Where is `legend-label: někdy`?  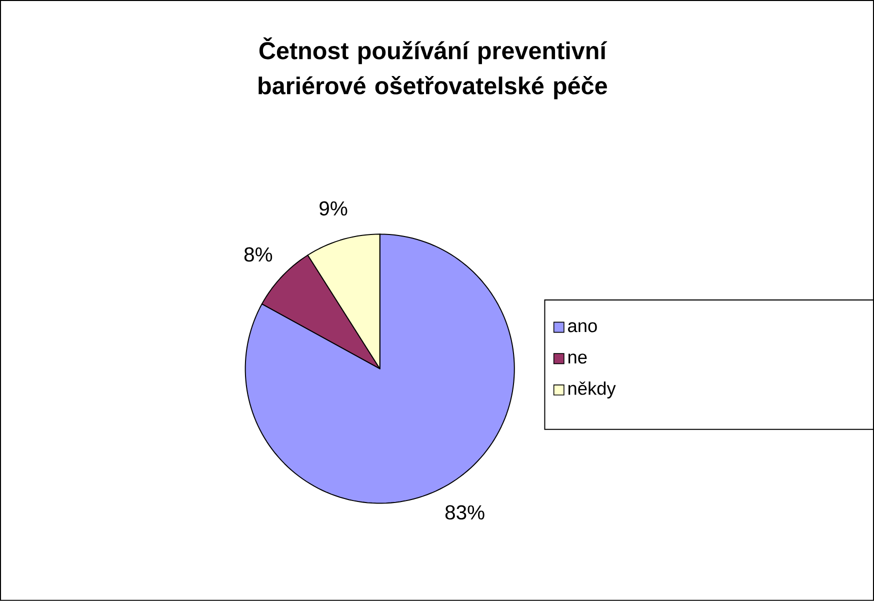
legend-label: někdy is located at coordinates (592, 390).